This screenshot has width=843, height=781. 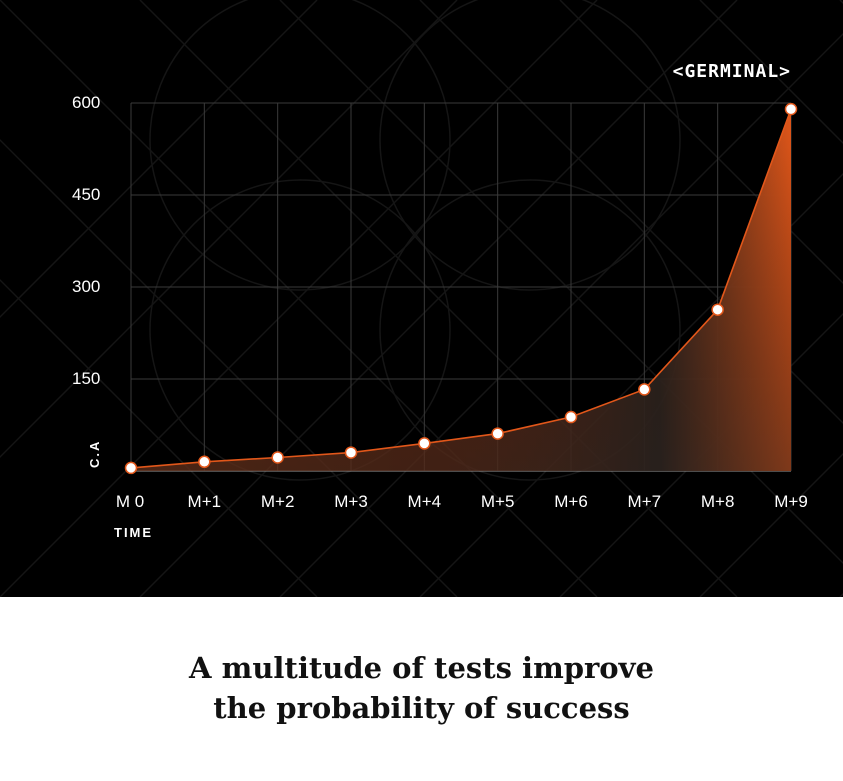 I want to click on x-tick-label: M+6, so click(x=571, y=501).